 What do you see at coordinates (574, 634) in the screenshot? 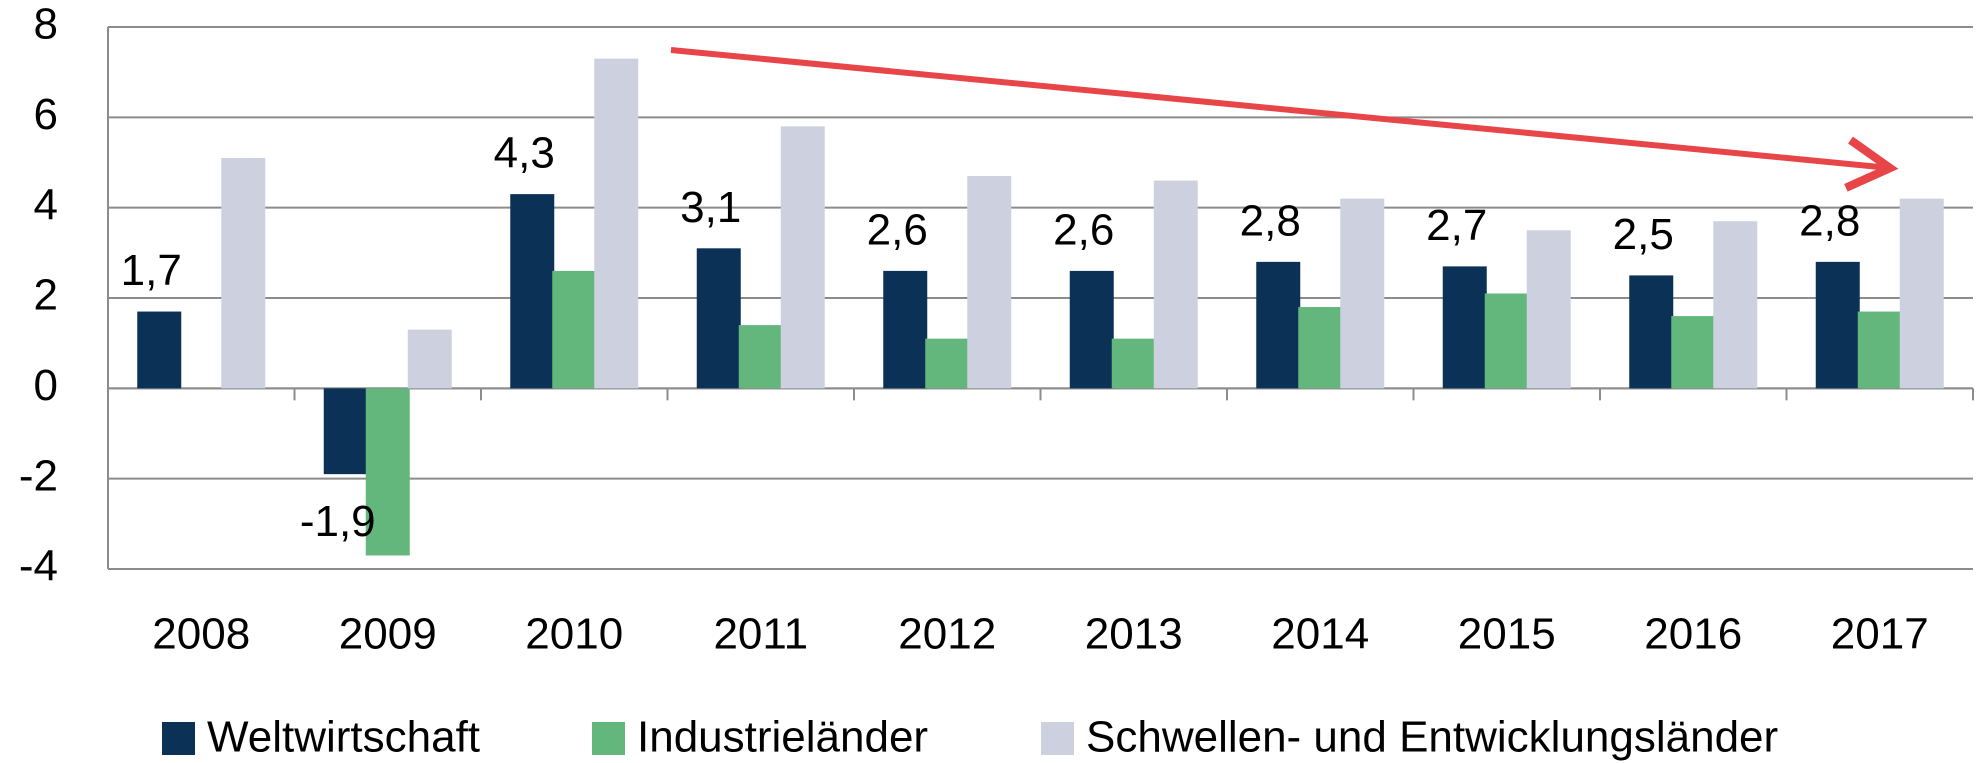
I see `x-tick-label: 2010` at bounding box center [574, 634].